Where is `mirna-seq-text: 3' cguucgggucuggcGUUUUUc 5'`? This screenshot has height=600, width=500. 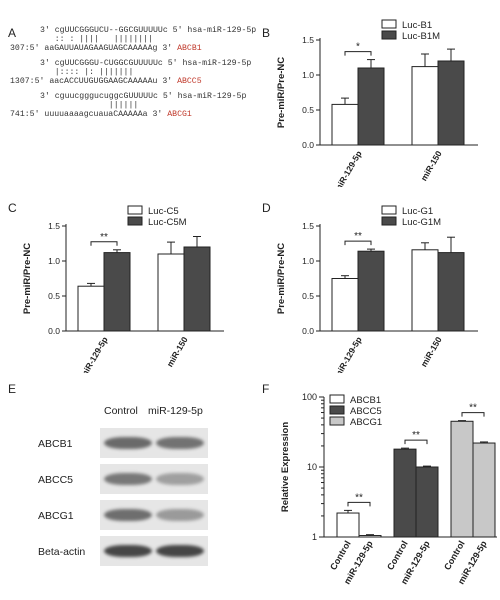 mirna-seq-text: 3' cguucgggucuggcGUUUUUc 5' is located at coordinates (109, 96).